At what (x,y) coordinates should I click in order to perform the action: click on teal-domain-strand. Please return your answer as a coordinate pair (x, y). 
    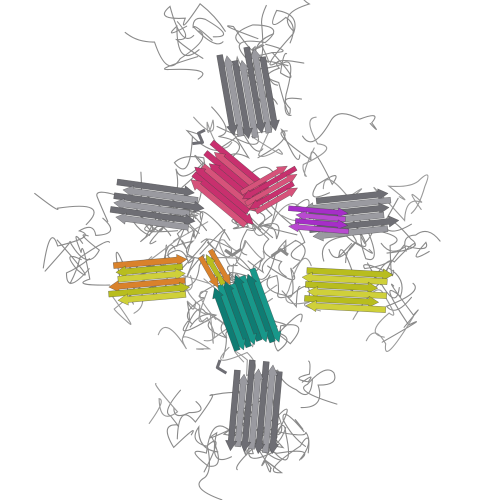
    Looking at the image, I should click on (226, 319).